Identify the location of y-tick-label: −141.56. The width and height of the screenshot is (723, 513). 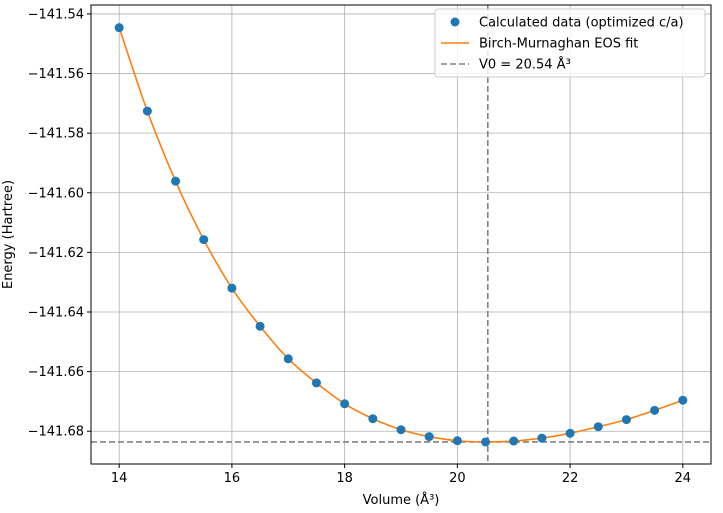
(56, 74).